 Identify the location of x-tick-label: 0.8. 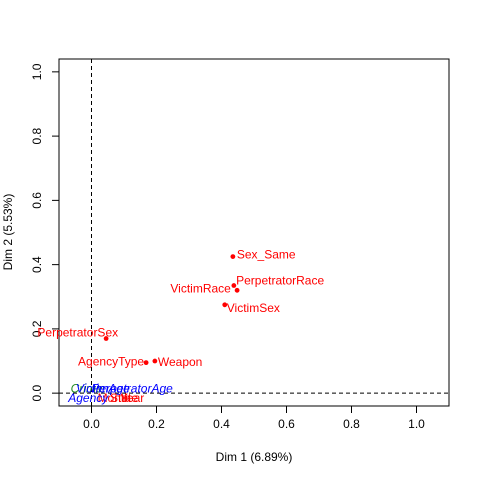
(351, 424).